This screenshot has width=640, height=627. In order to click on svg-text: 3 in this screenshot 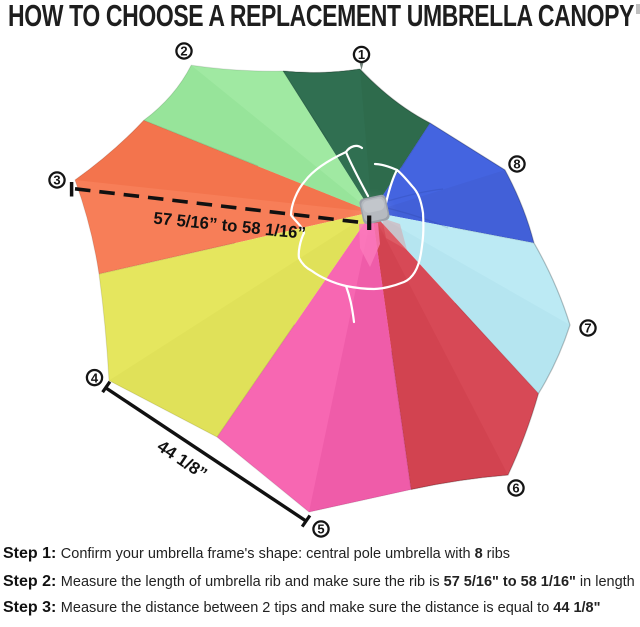, I will do `click(56, 180)`.